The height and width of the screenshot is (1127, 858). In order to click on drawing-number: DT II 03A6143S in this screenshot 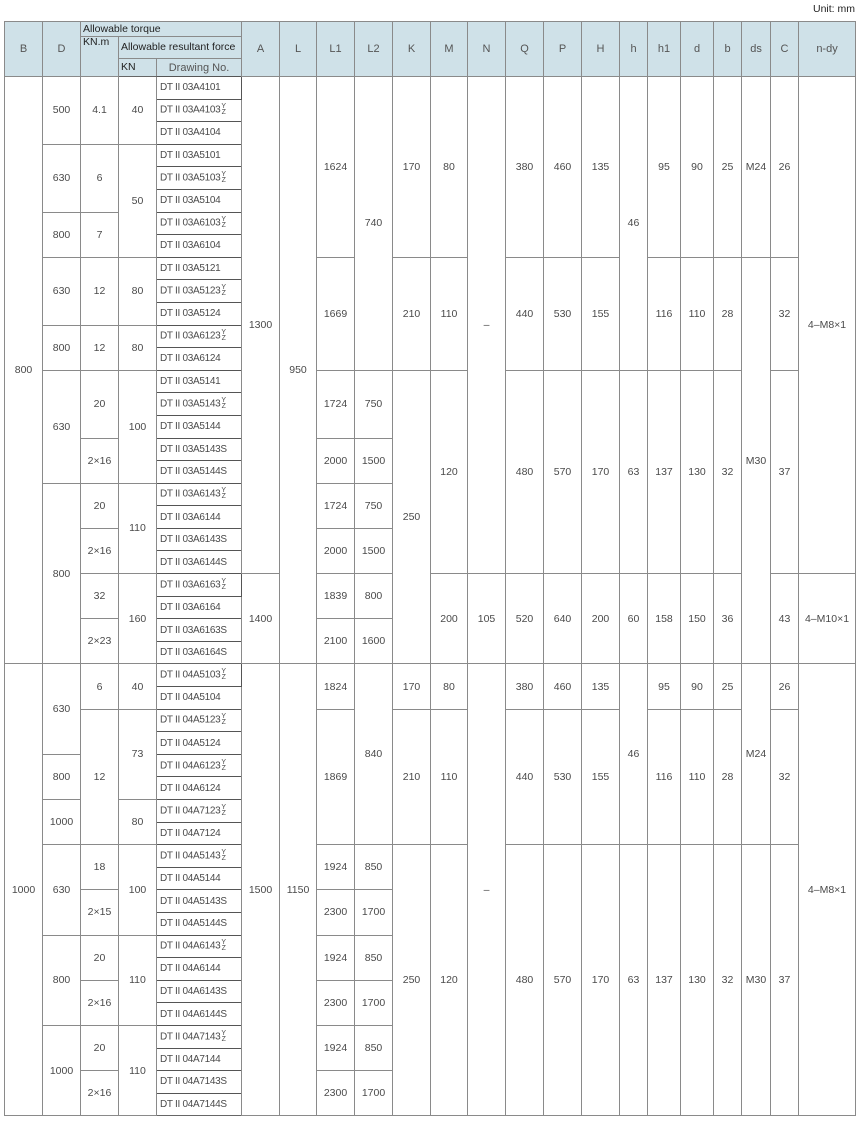, I will do `click(193, 540)`.